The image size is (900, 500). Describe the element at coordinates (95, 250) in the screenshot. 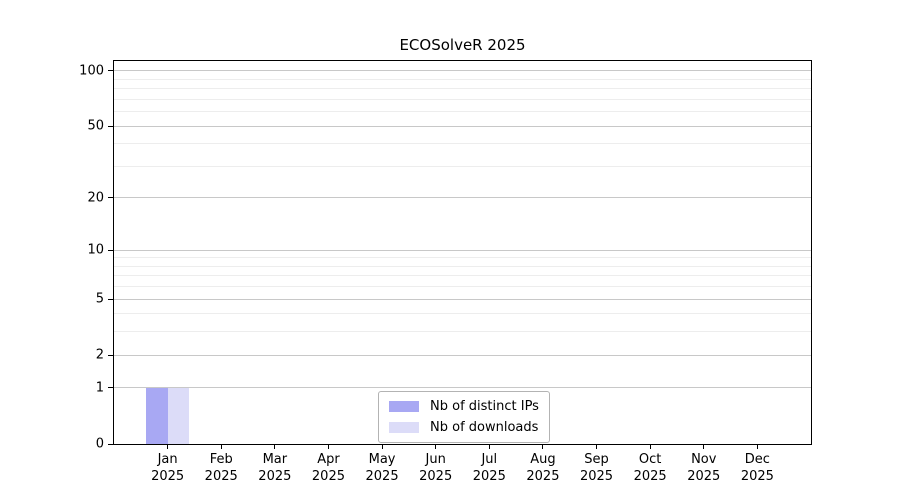

I see `y-axis-tick-label: 10` at that location.